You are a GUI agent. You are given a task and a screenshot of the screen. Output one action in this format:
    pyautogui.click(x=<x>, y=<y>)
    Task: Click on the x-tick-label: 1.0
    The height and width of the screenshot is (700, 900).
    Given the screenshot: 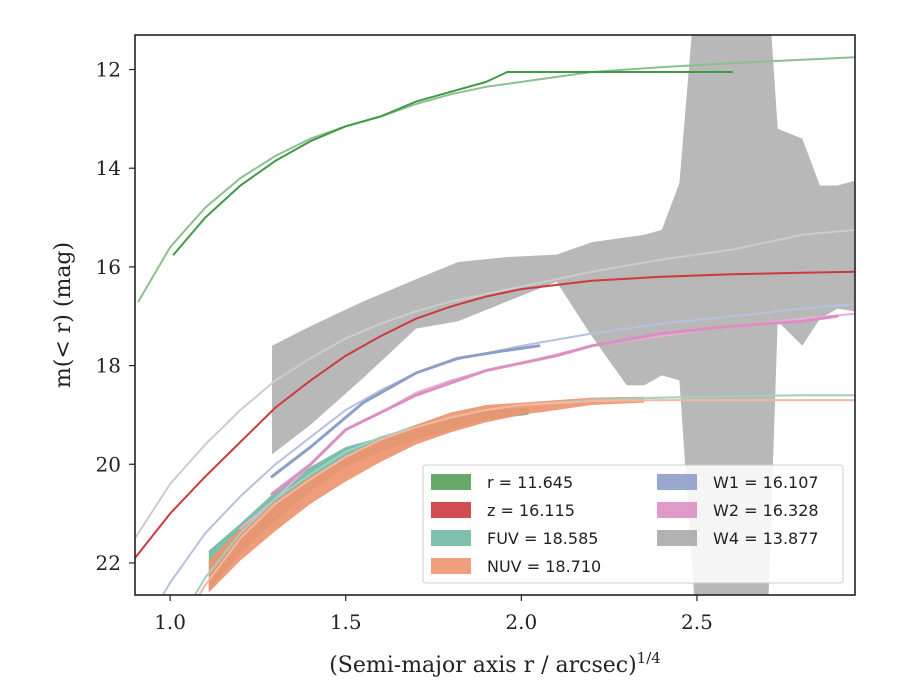 What is the action you would take?
    pyautogui.click(x=170, y=622)
    